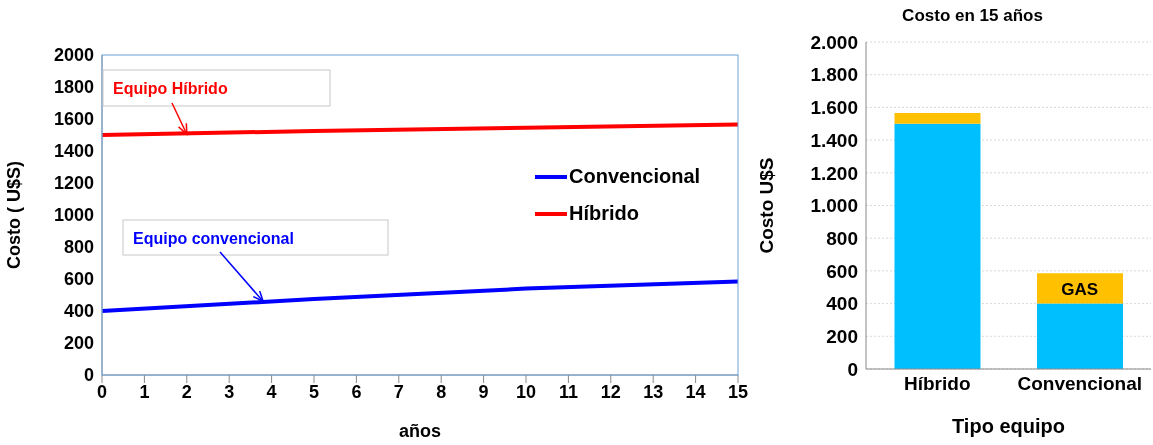  I want to click on y-tick-label: 2.000, so click(834, 42).